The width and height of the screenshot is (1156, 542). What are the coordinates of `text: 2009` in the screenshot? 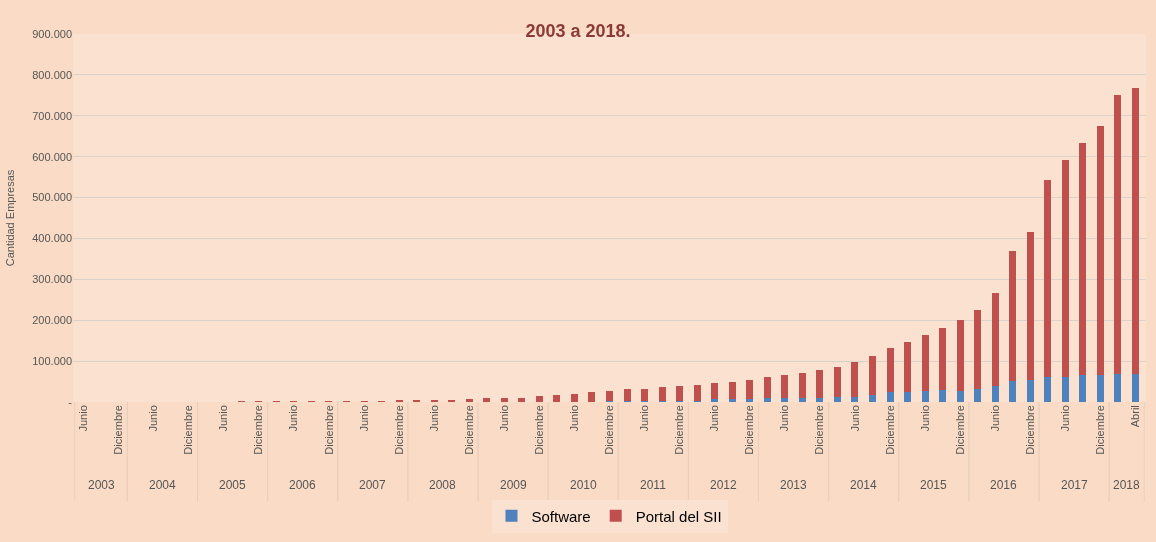 It's located at (514, 485).